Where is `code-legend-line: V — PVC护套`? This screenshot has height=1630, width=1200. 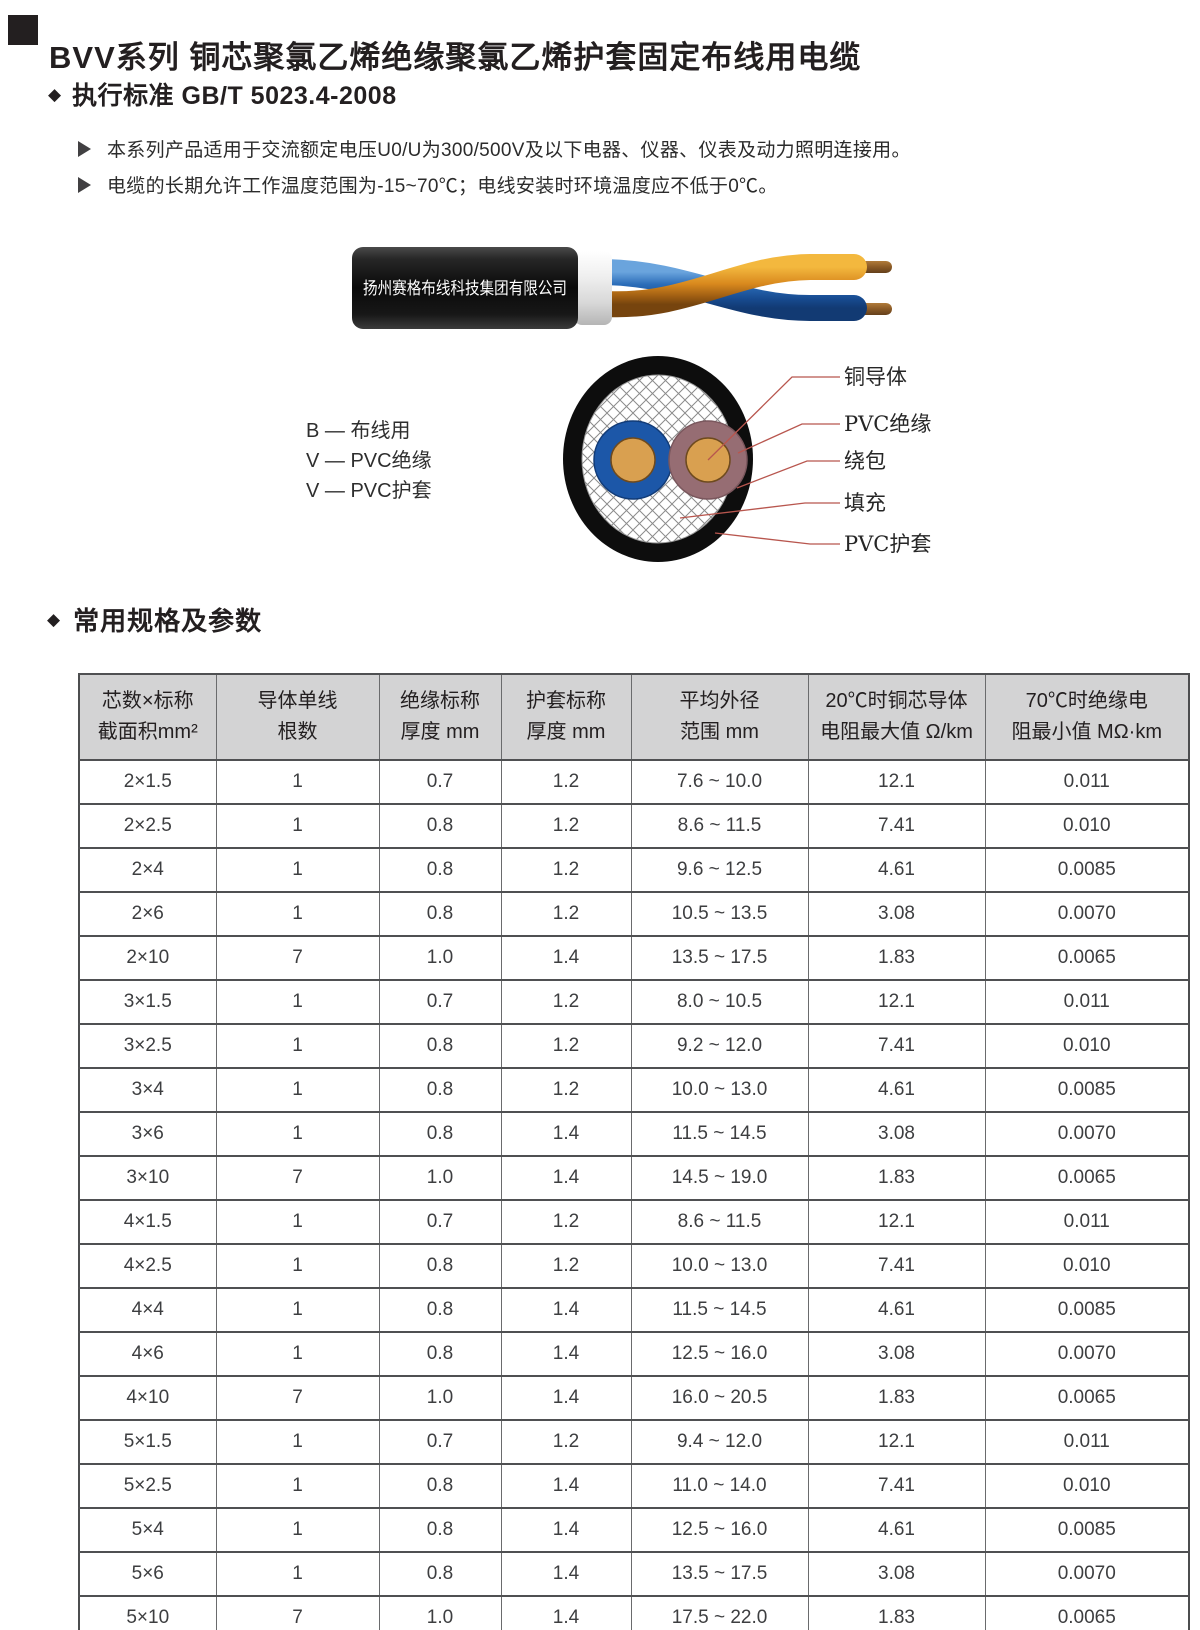 code-legend-line: V — PVC护套 is located at coordinates (369, 491).